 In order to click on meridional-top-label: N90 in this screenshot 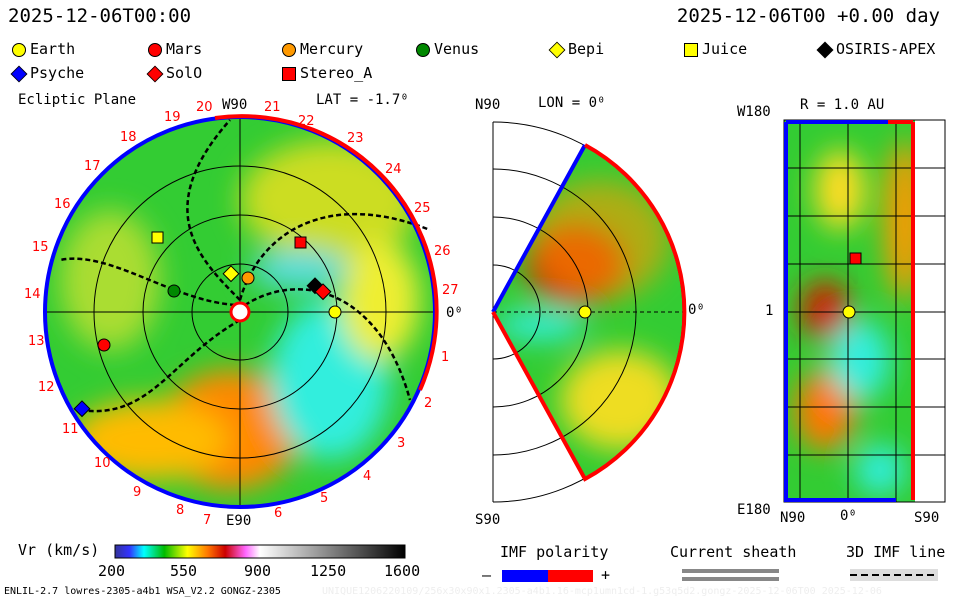, I will do `click(488, 105)`.